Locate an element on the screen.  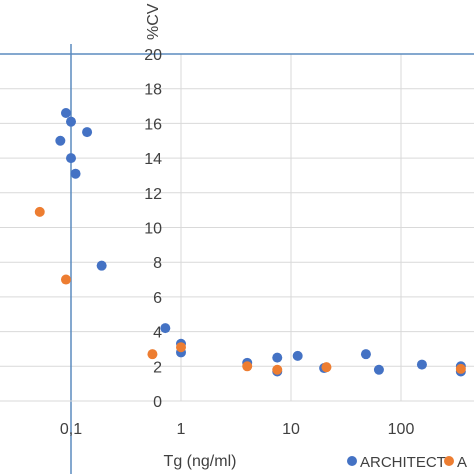
y-tick-label: 8 is located at coordinates (157, 263).